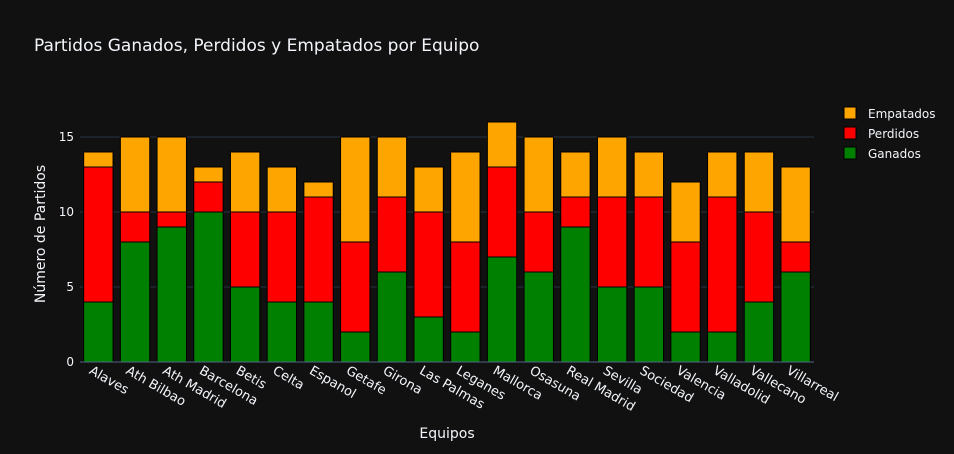 The image size is (954, 454). What do you see at coordinates (685, 287) in the screenshot?
I see `bar-perdidos-valencia` at bounding box center [685, 287].